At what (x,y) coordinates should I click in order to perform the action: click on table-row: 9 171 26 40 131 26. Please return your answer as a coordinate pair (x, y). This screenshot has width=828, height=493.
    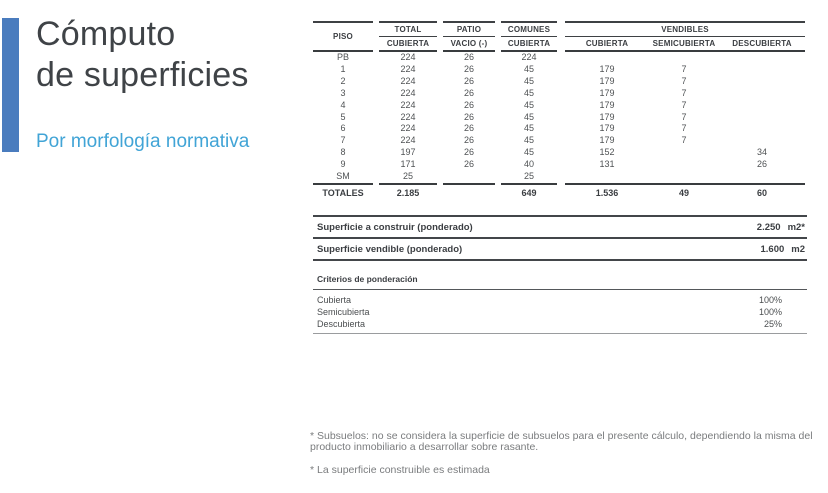
    Looking at the image, I should click on (559, 165).